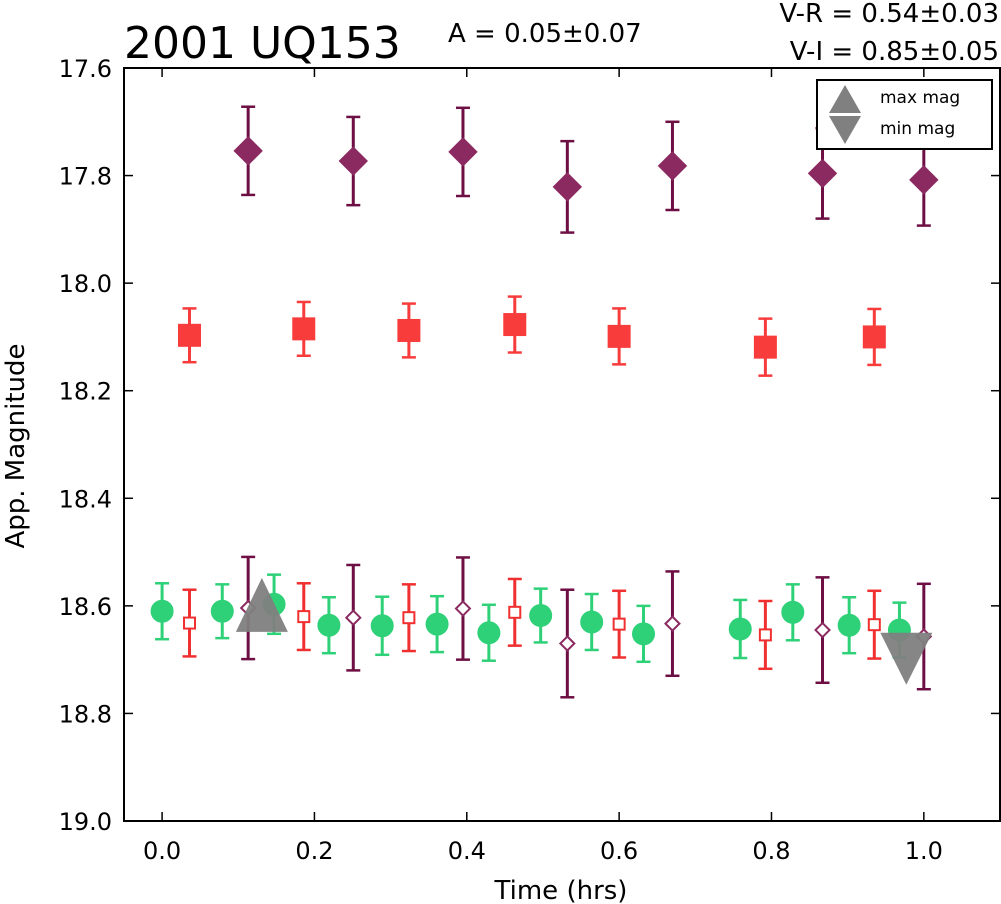 This screenshot has height=904, width=1001. I want to click on y-tick-label: 18.0, so click(85, 284).